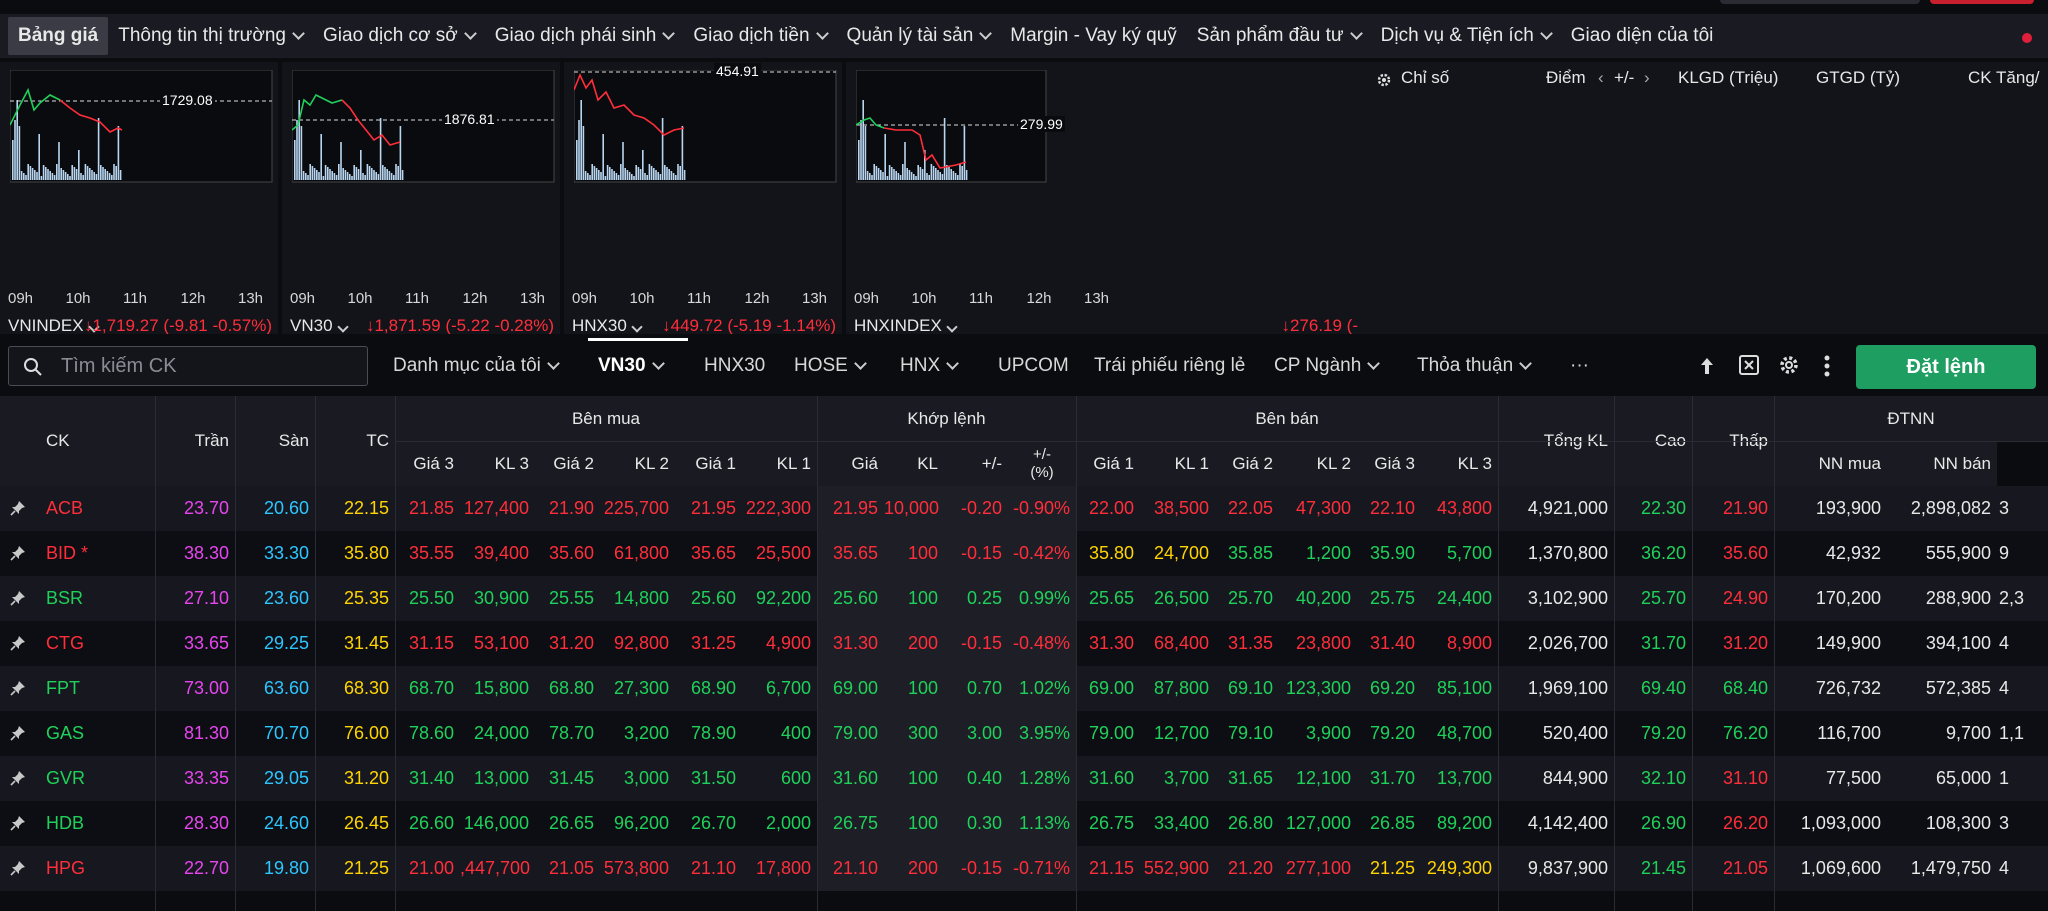  What do you see at coordinates (1327, 366) in the screenshot?
I see `market-tab: CP Ngành` at bounding box center [1327, 366].